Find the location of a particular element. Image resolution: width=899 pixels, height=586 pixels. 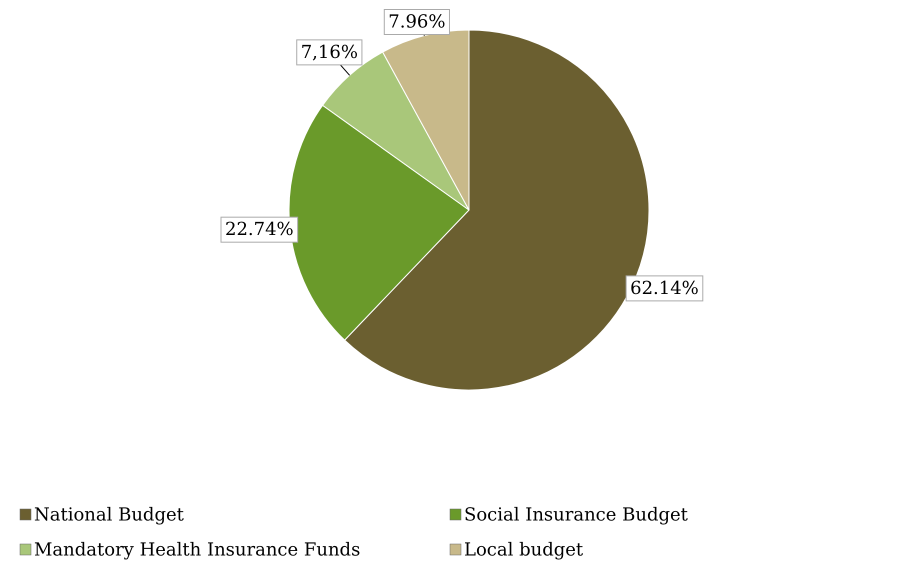

legend-label: Social Insurance Budget is located at coordinates (576, 515).